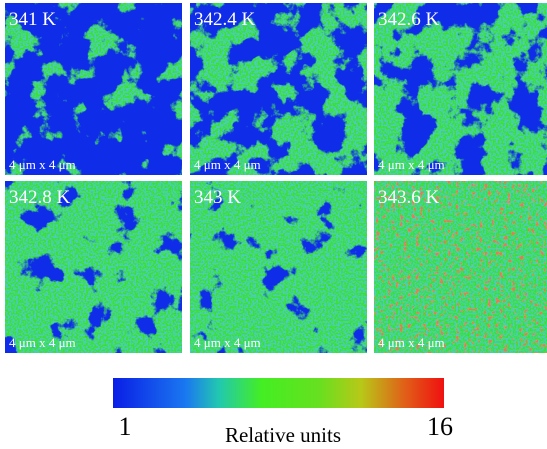 Image resolution: width=547 pixels, height=449 pixels. Describe the element at coordinates (409, 197) in the screenshot. I see `panel-label: 343.6 K` at that location.